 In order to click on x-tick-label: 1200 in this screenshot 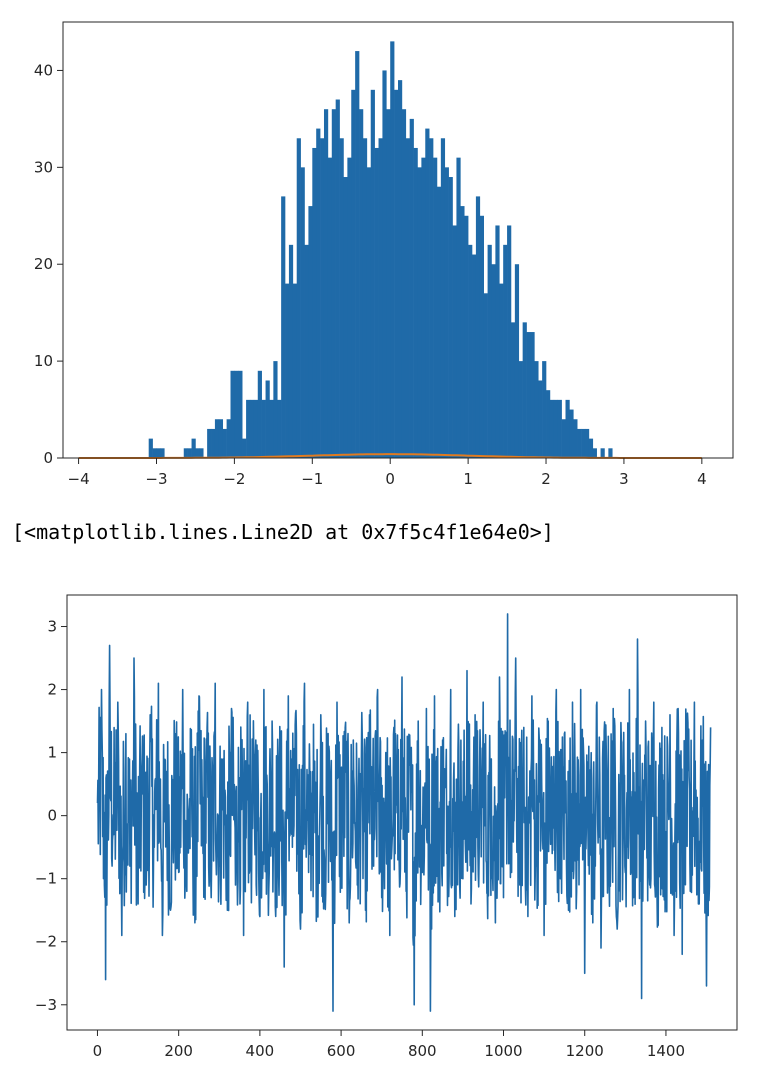, I will do `click(585, 1051)`.